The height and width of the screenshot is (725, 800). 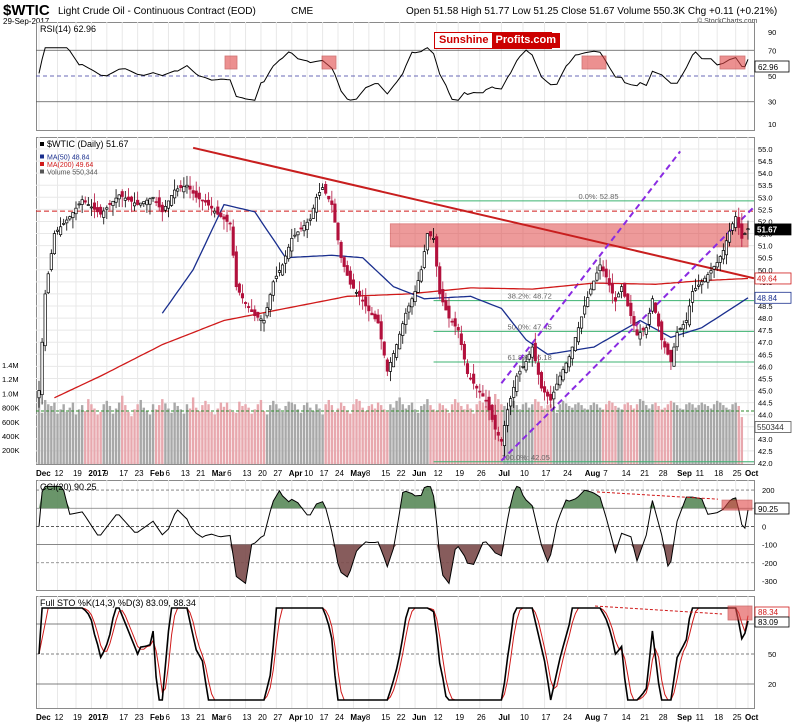 What do you see at coordinates (773, 427) in the screenshot?
I see `price-tag-box` at bounding box center [773, 427].